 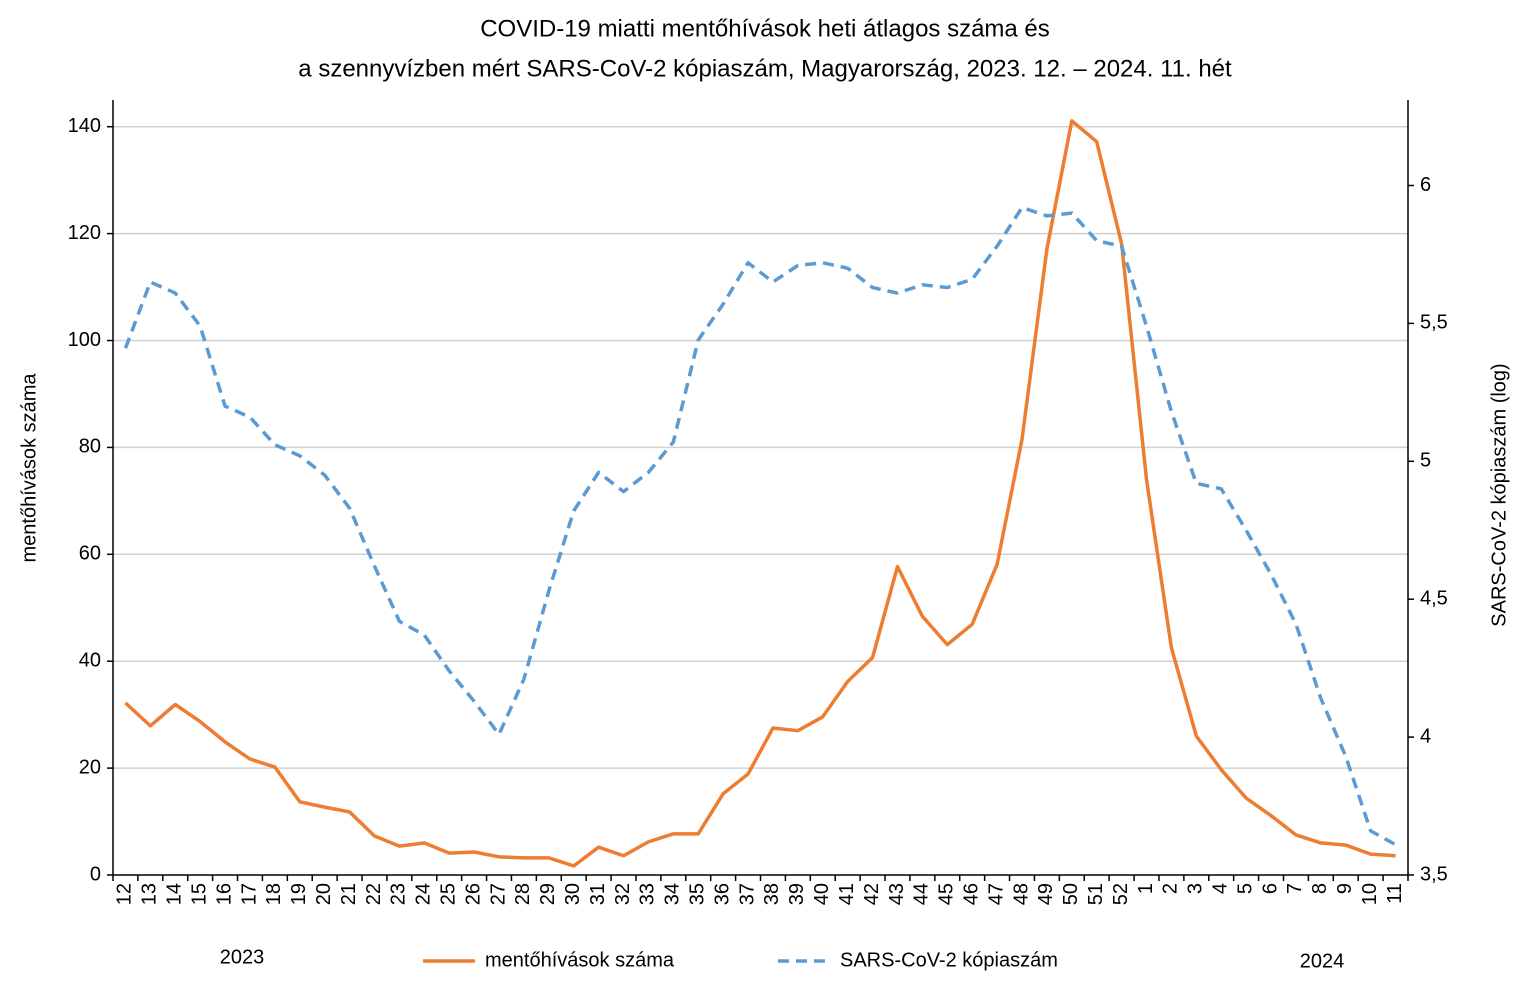 I want to click on legend-label: SARS-CoV-2 kópiaszám, so click(x=949, y=960).